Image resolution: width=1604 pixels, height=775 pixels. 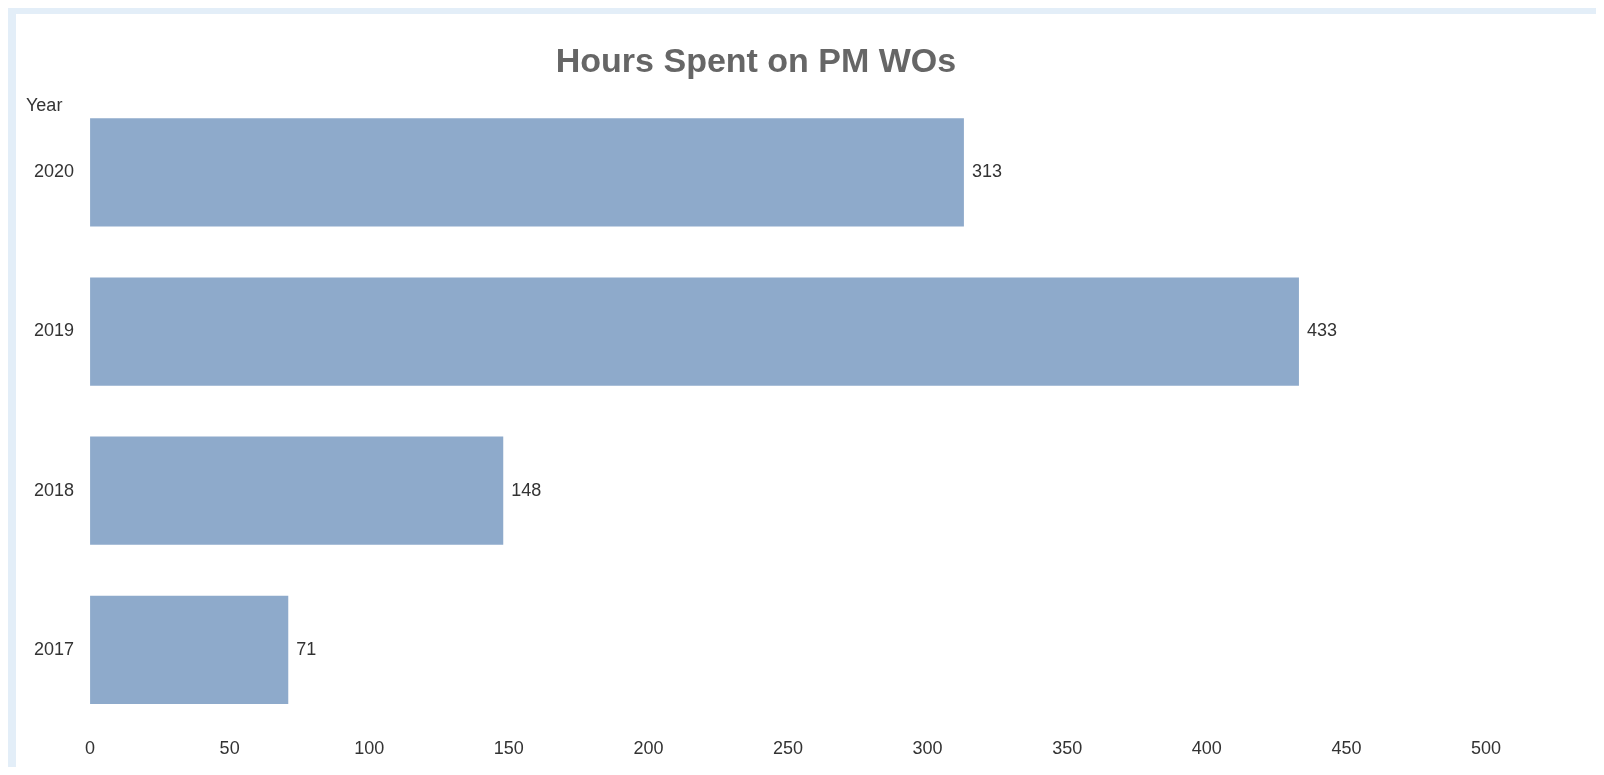 What do you see at coordinates (648, 748) in the screenshot?
I see `x-tick-label: 200` at bounding box center [648, 748].